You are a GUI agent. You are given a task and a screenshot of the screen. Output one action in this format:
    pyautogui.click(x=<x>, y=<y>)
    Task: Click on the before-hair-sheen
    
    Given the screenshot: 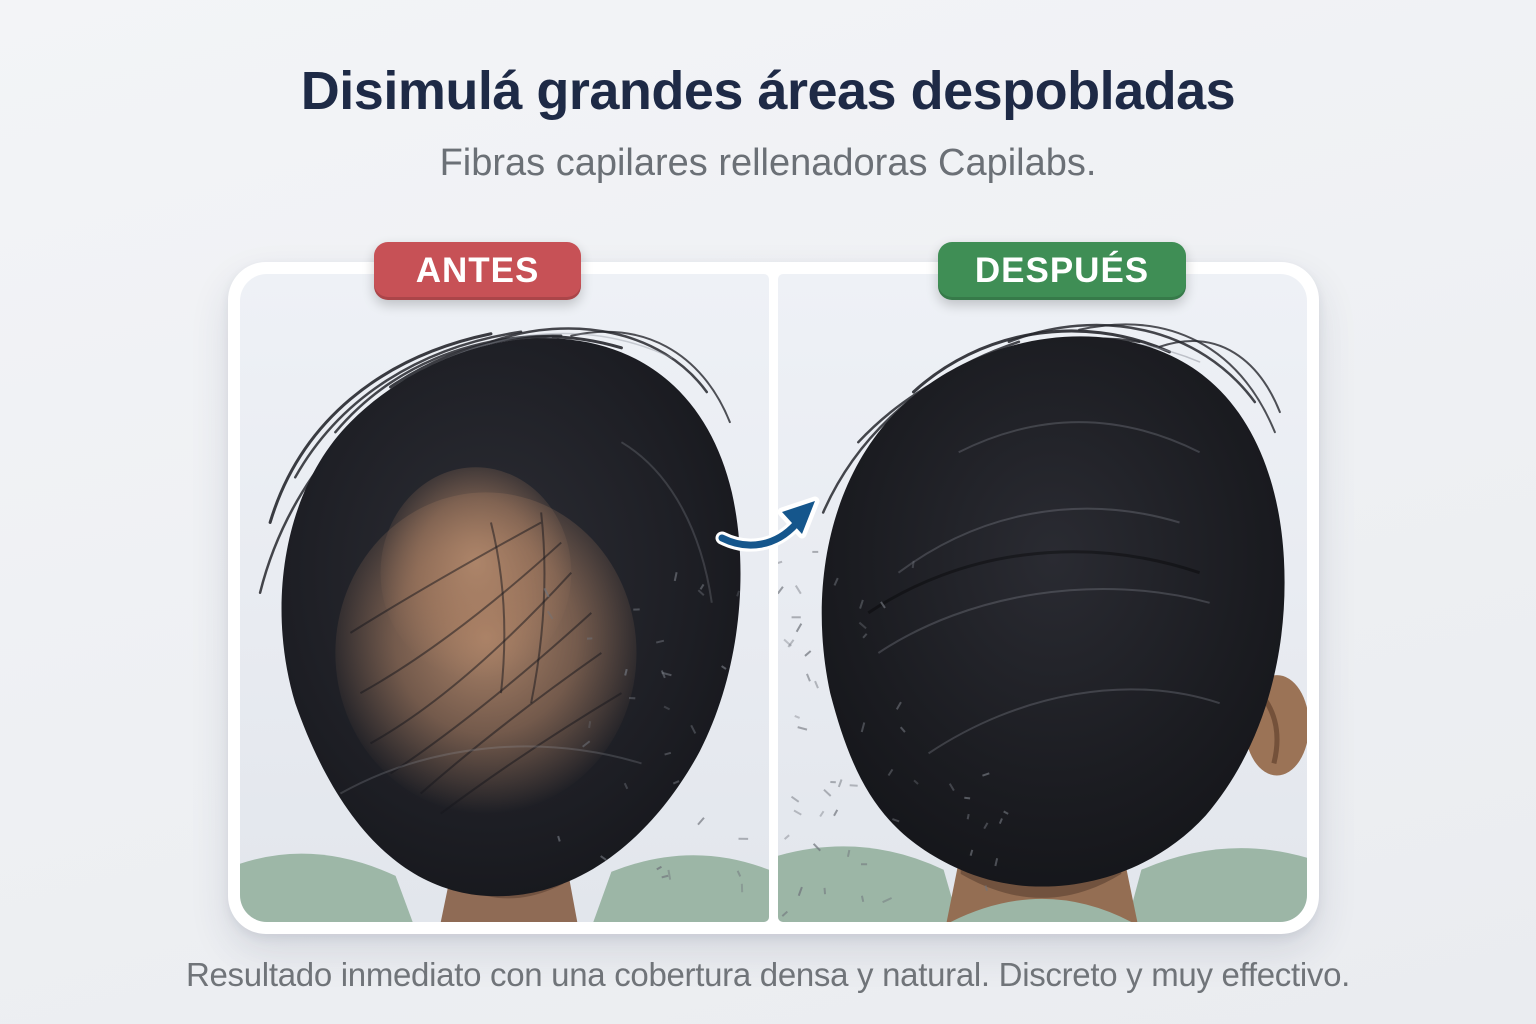 What is the action you would take?
    pyautogui.click(x=526, y=618)
    